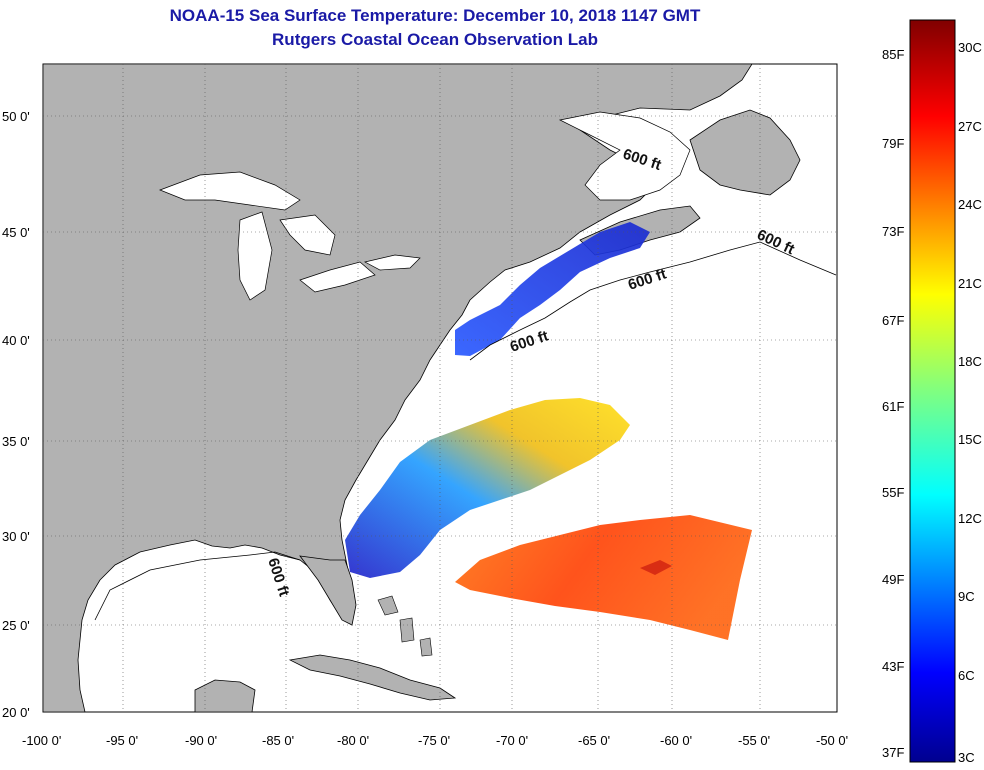 This screenshot has width=984, height=770. What do you see at coordinates (893, 579) in the screenshot?
I see `colorbar-f-label: 49F` at bounding box center [893, 579].